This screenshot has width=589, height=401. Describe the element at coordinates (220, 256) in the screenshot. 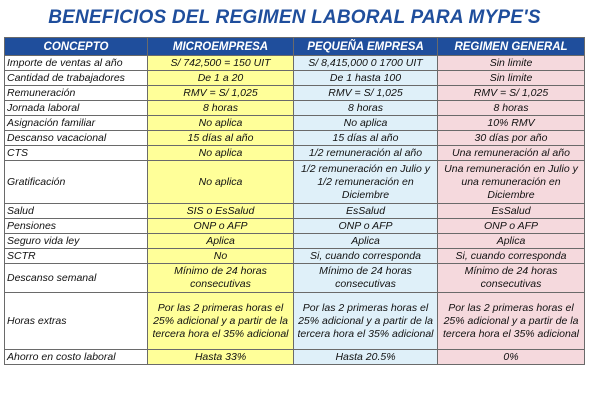

I see `micro-cell: No` at that location.